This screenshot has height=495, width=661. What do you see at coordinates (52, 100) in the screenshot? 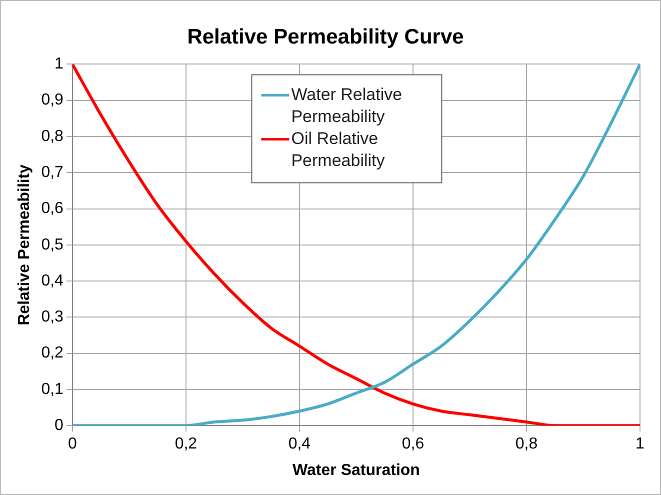
I see `y-tick-label: 0,9` at bounding box center [52, 100].